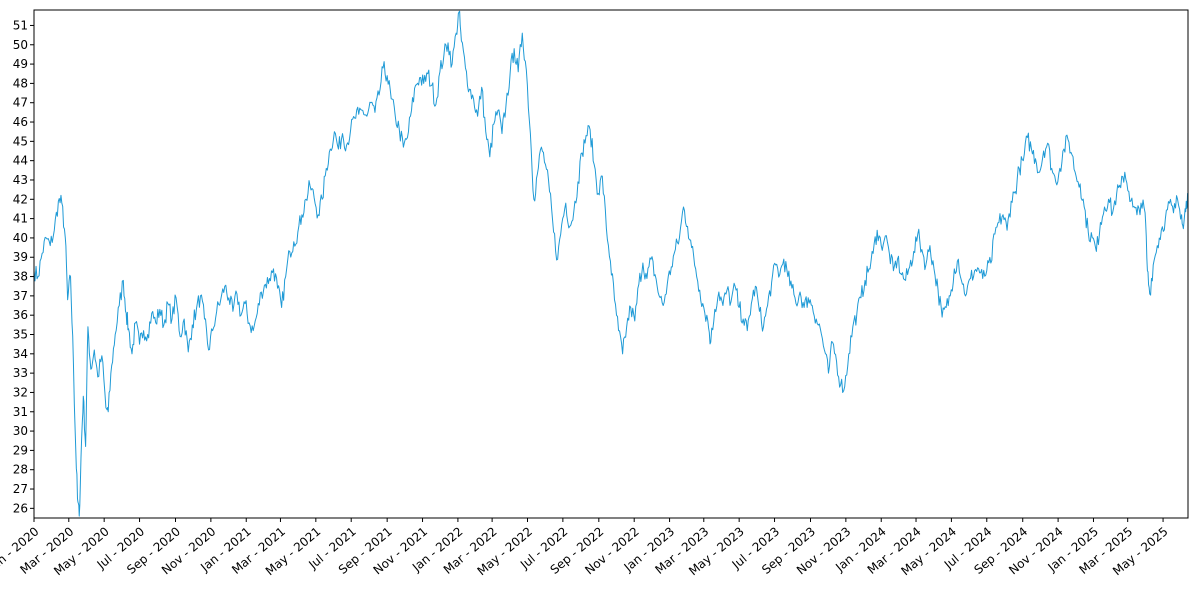  Describe the element at coordinates (20, 315) in the screenshot. I see `y-tick-label: 36` at that location.